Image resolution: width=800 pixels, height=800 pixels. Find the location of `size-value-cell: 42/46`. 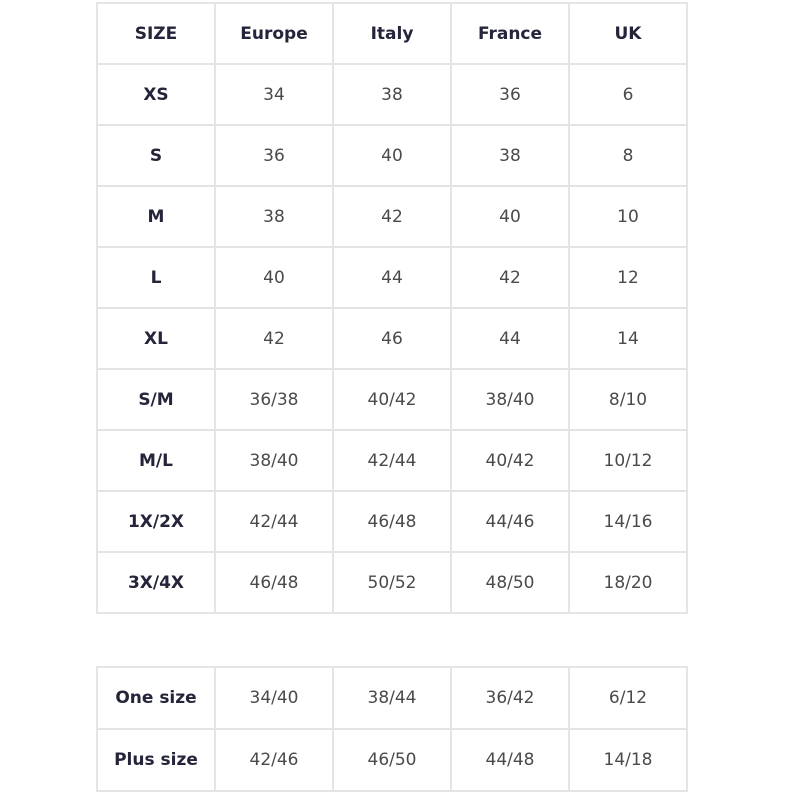

size-value-cell: 42/46 is located at coordinates (274, 760).